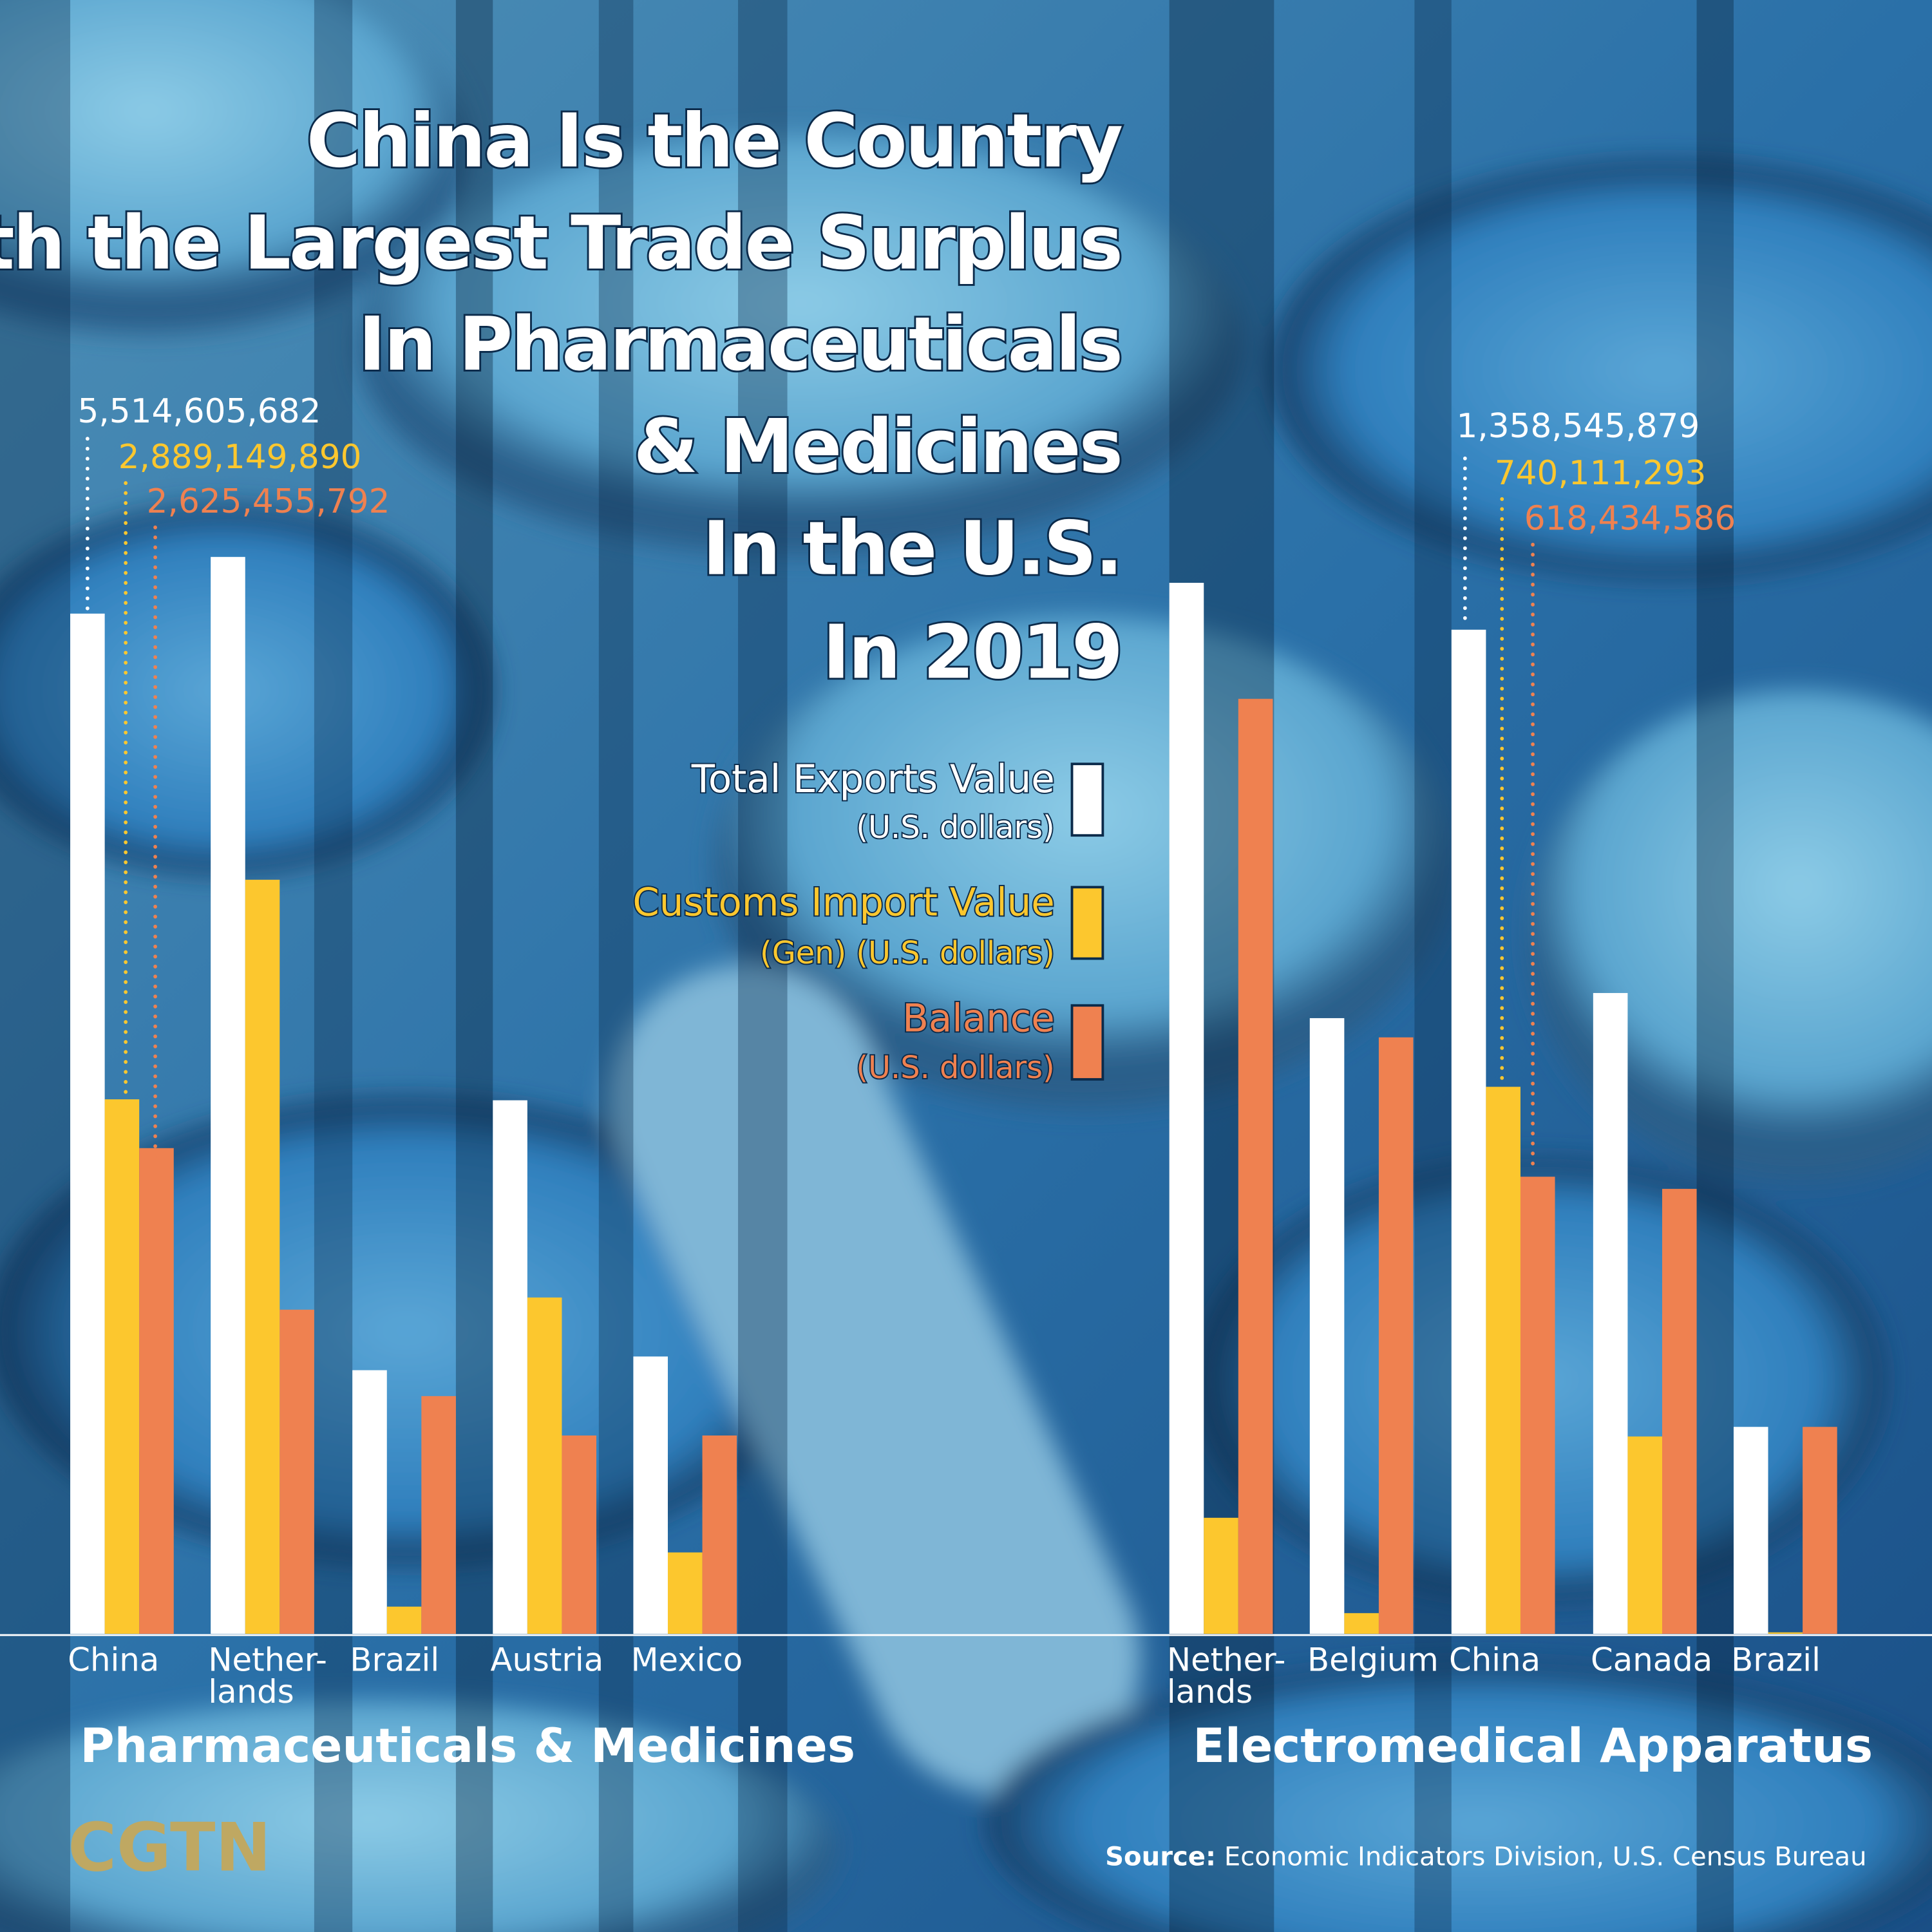 The width and height of the screenshot is (1932, 1932). What do you see at coordinates (1087, 1042) in the screenshot?
I see `legend-swatch-balance` at bounding box center [1087, 1042].